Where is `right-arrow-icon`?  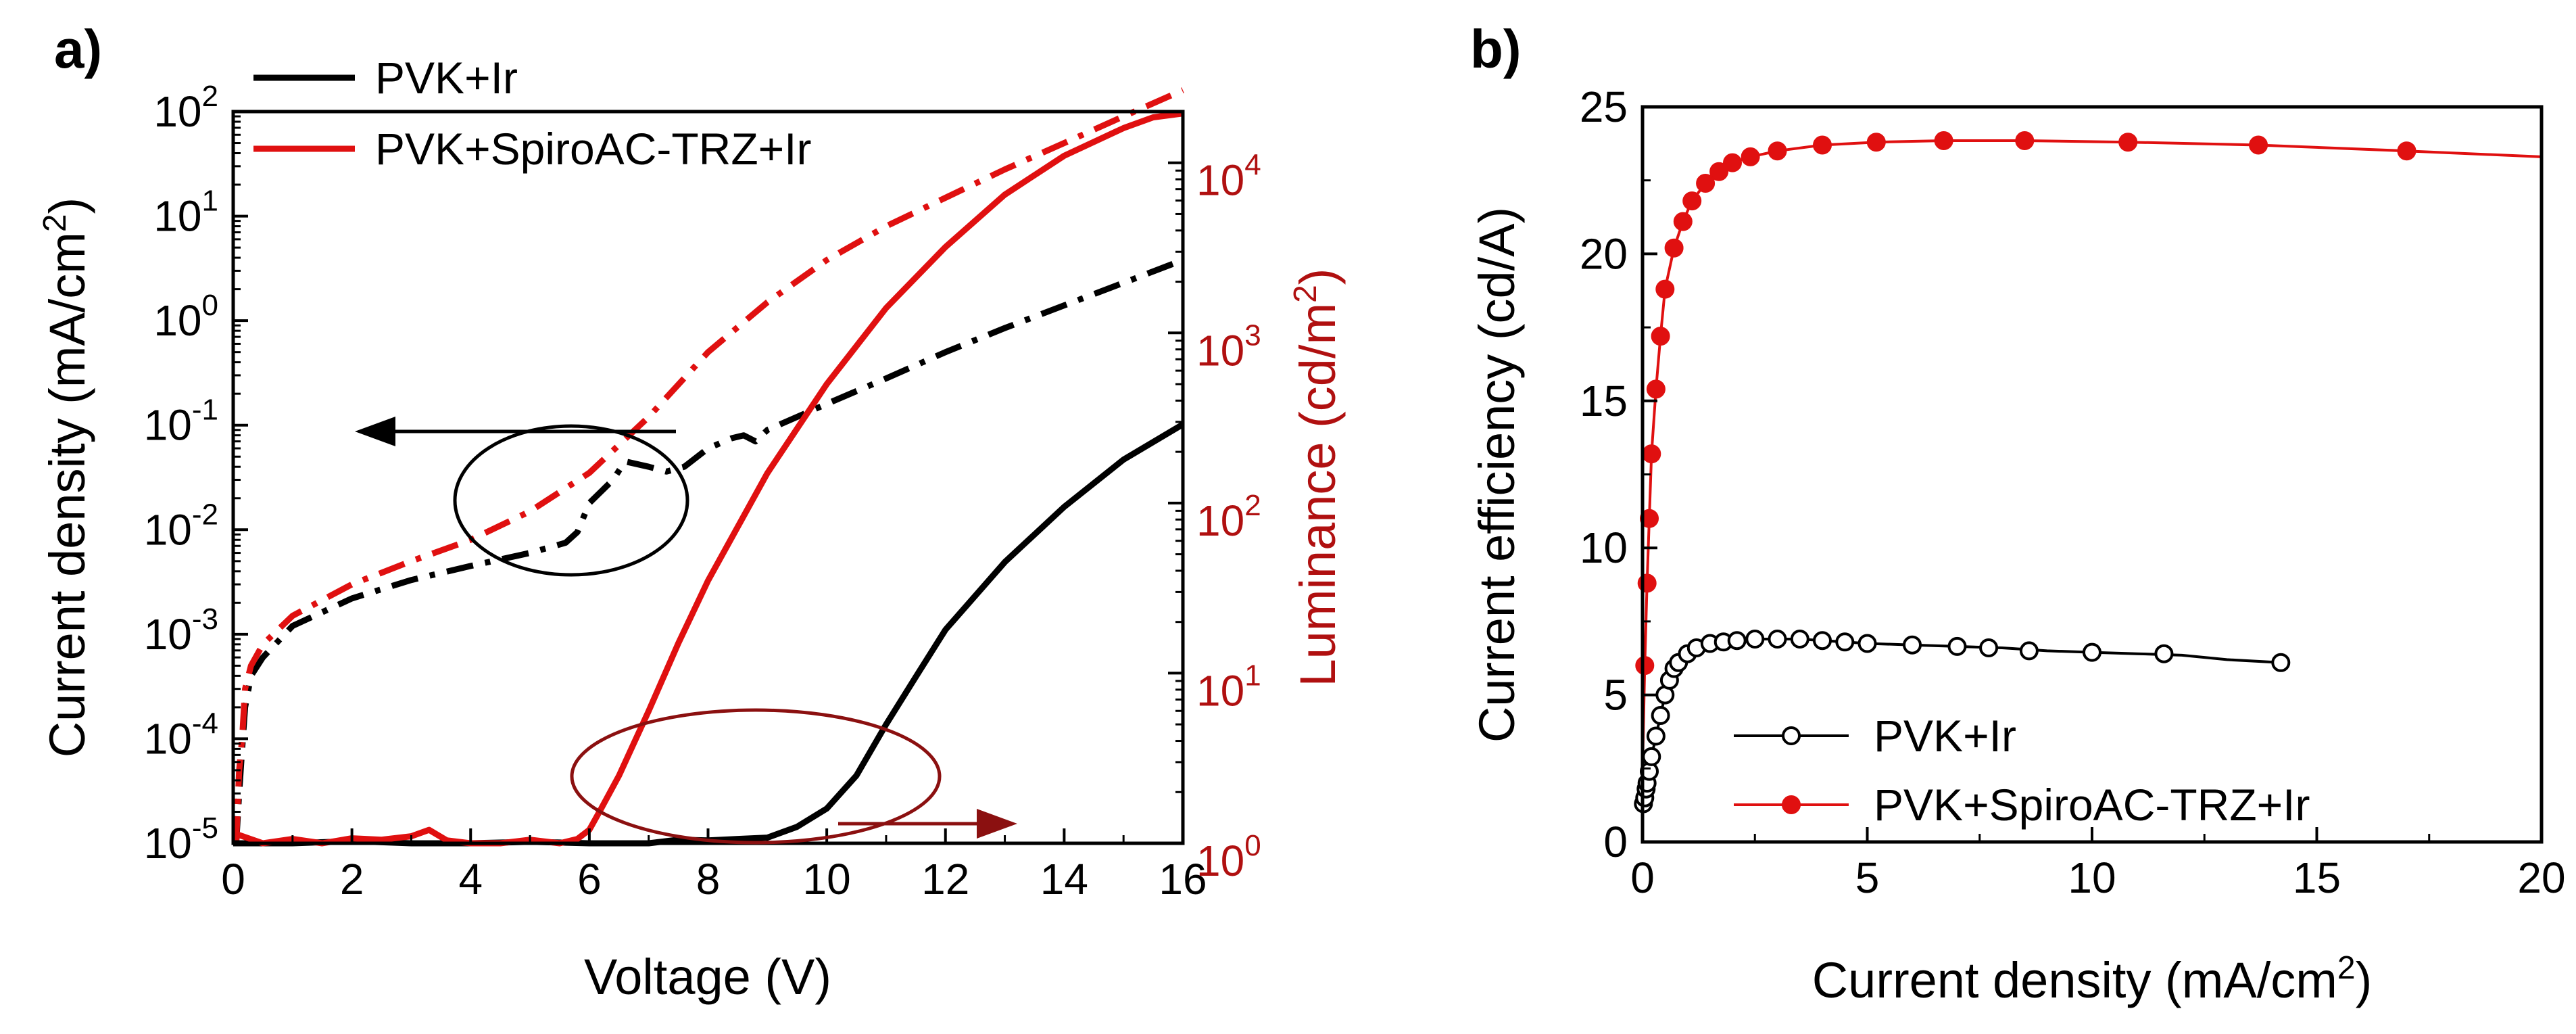
right-arrow-icon is located at coordinates (997, 824).